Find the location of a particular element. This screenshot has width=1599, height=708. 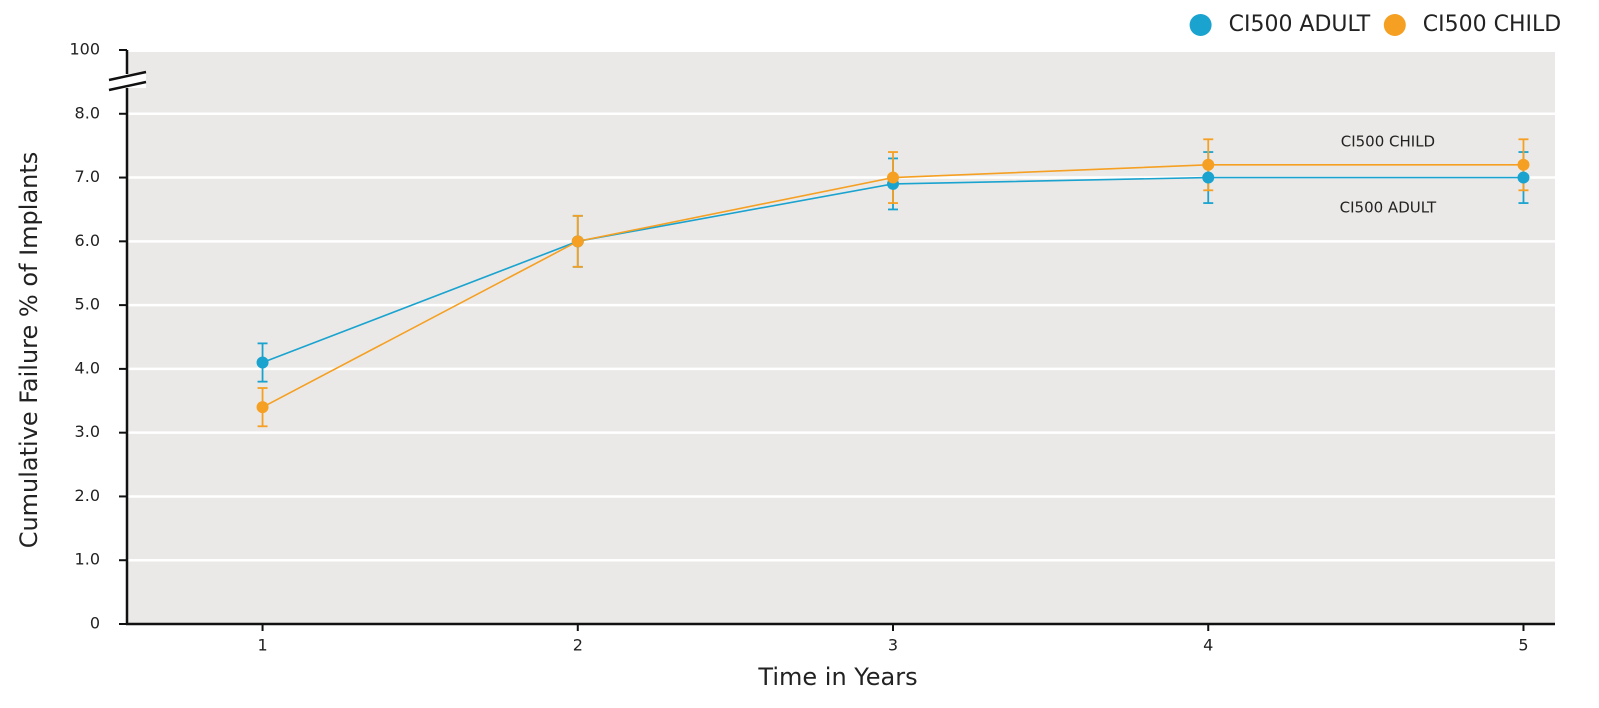

x-tick-label: 1 is located at coordinates (262, 645).